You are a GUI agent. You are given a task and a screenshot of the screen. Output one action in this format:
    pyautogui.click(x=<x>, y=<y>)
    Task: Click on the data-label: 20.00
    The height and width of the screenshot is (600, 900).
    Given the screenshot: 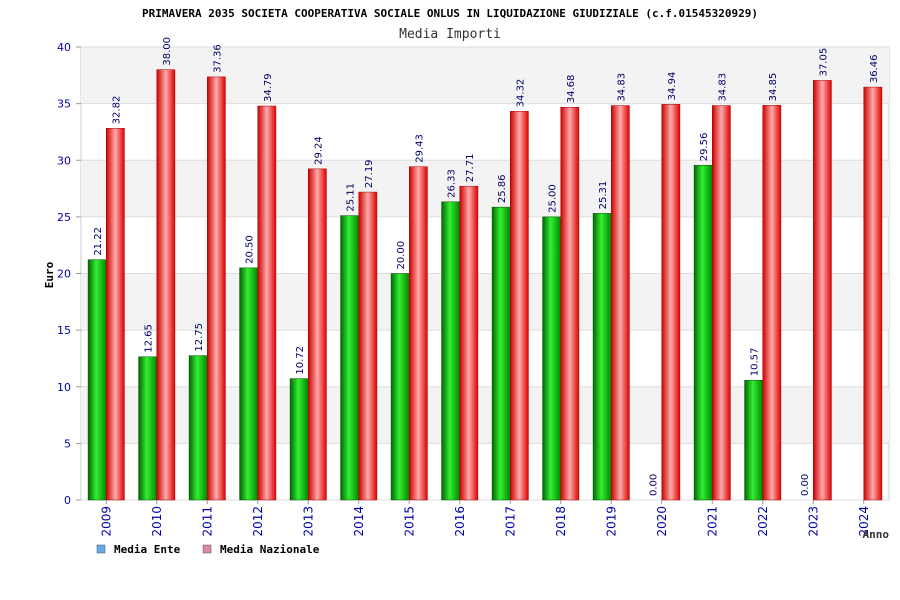 What is the action you would take?
    pyautogui.click(x=401, y=255)
    